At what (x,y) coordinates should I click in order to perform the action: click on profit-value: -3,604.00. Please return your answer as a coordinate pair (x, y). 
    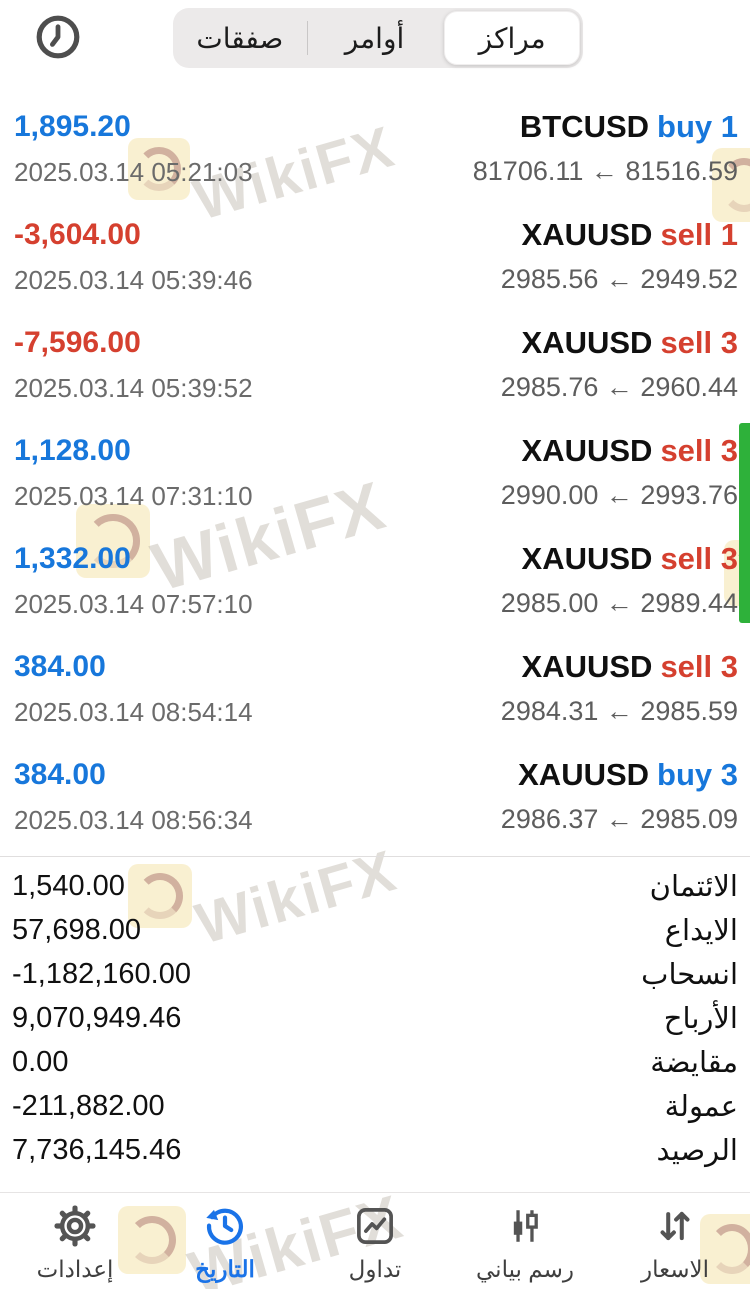
    Looking at the image, I should click on (77, 234).